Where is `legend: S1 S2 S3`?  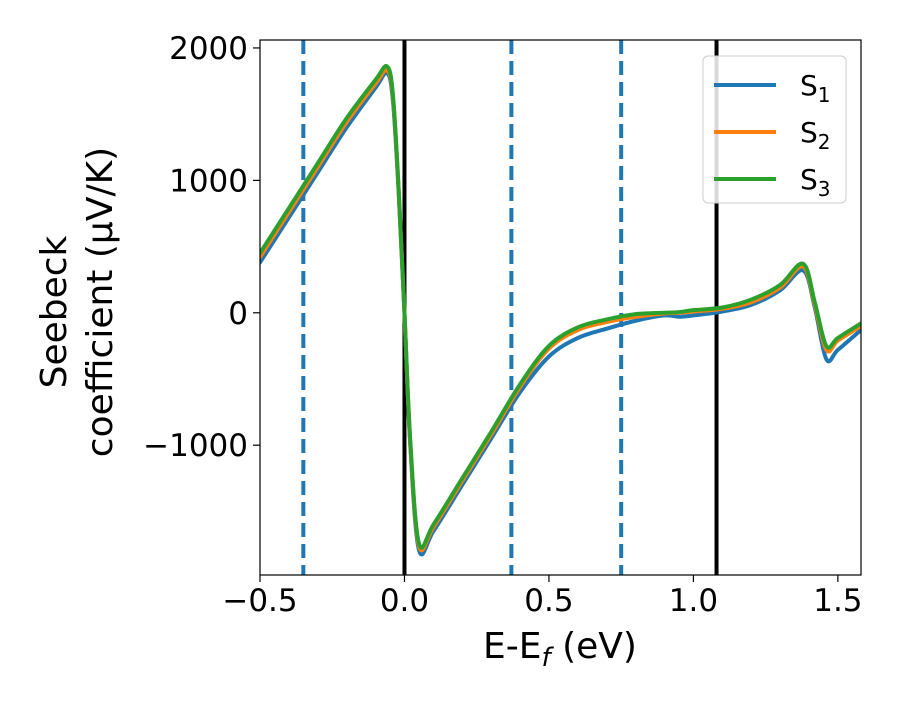
legend: S1 S2 S3 is located at coordinates (774, 129).